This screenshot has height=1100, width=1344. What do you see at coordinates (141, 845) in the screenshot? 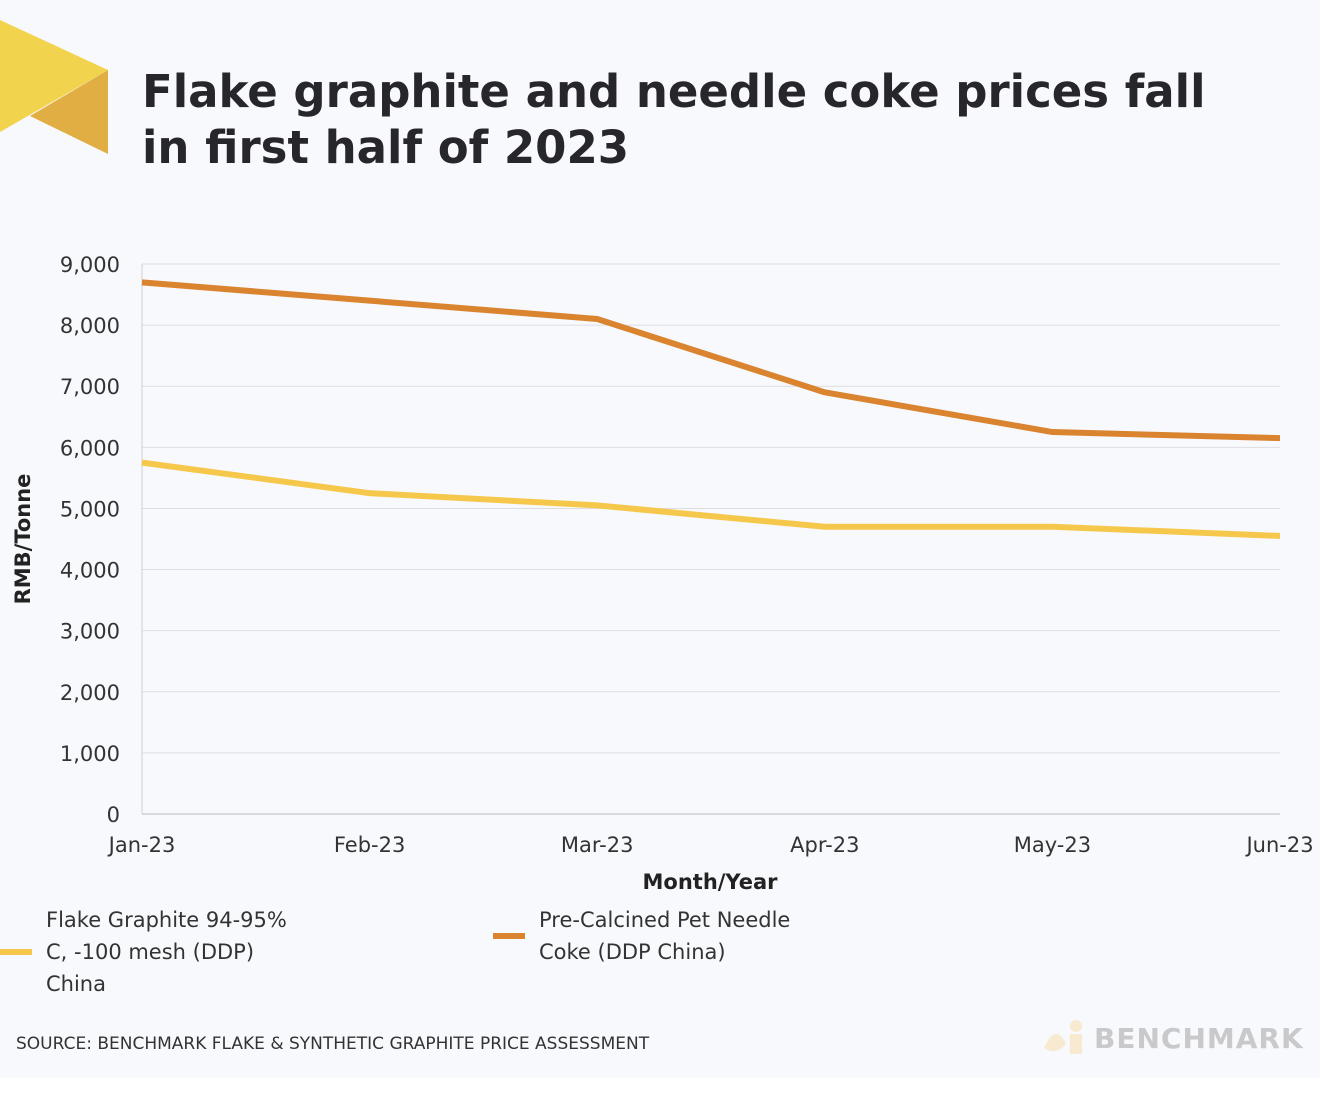
I see `x-tick-label: Jan-23` at bounding box center [141, 845].